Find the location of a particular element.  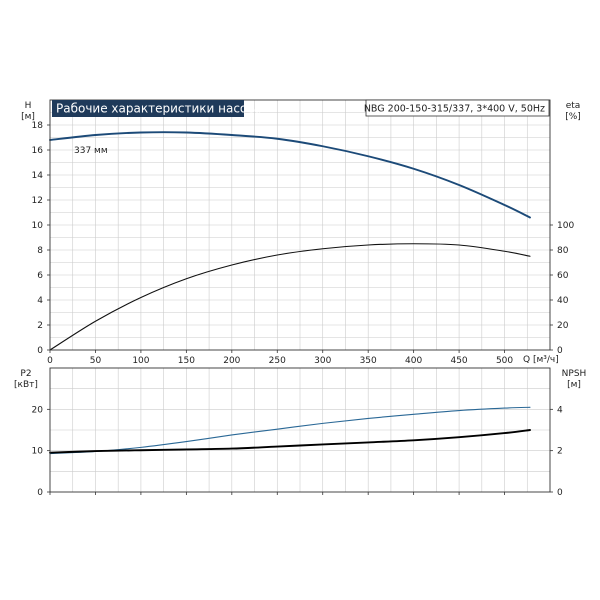

head-curve is located at coordinates (290, 175).